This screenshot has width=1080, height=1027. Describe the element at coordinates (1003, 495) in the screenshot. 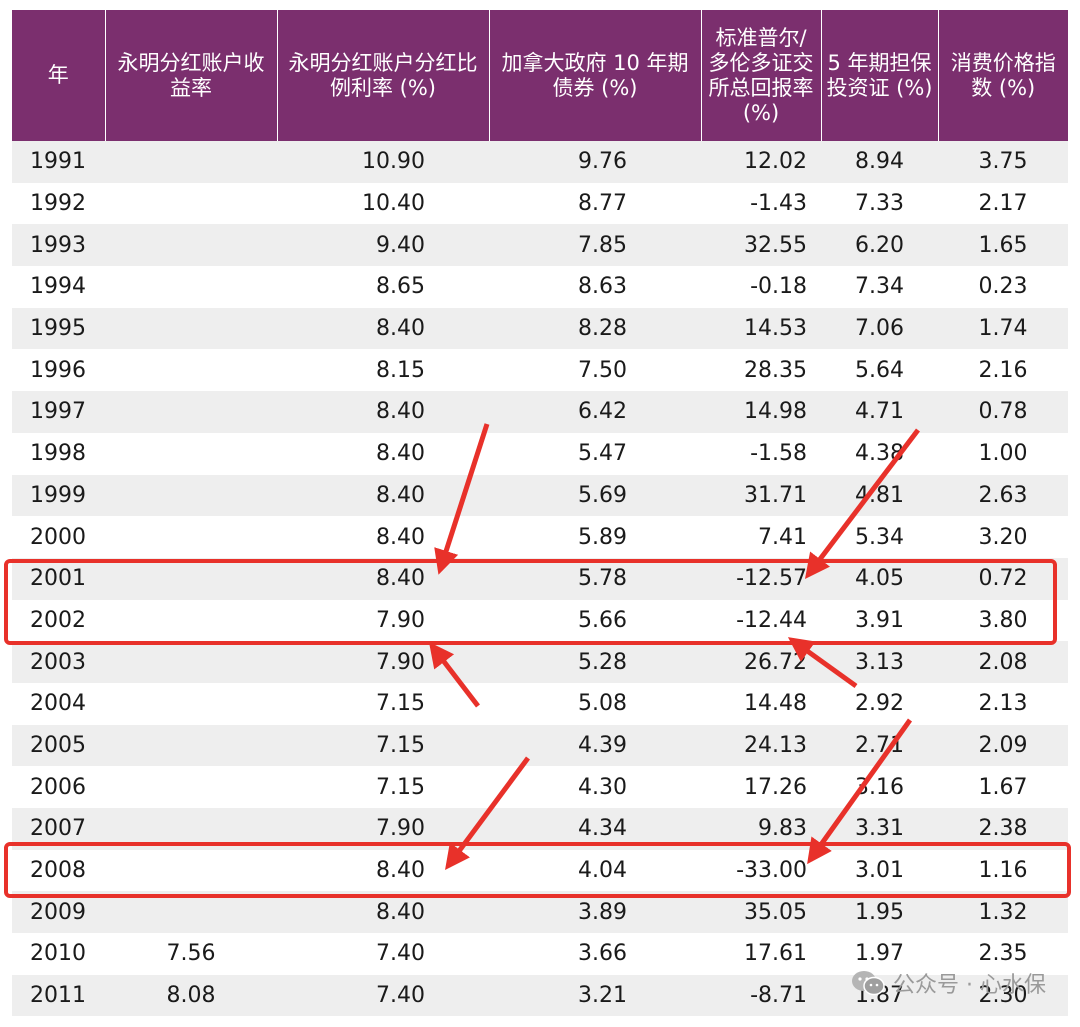

I see `cell-cpi: 2.63` at that location.